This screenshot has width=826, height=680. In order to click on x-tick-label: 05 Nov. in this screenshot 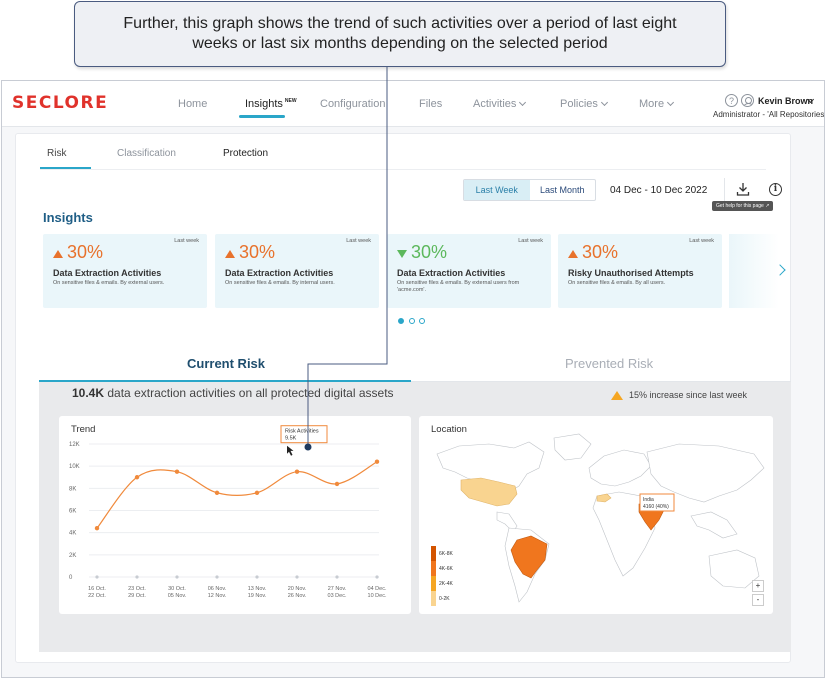, I will do `click(177, 596)`.